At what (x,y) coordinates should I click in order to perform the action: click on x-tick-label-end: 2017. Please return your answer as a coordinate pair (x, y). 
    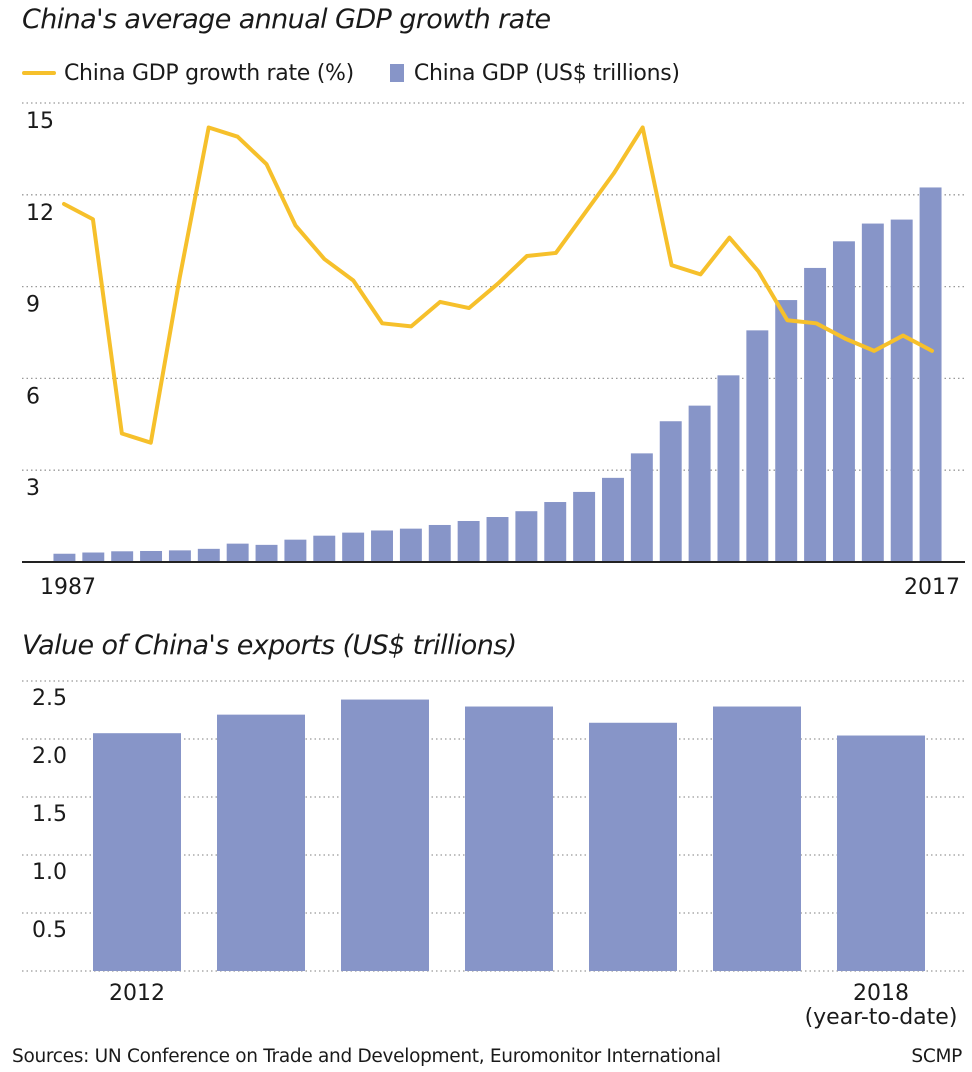
    Looking at the image, I should click on (932, 587).